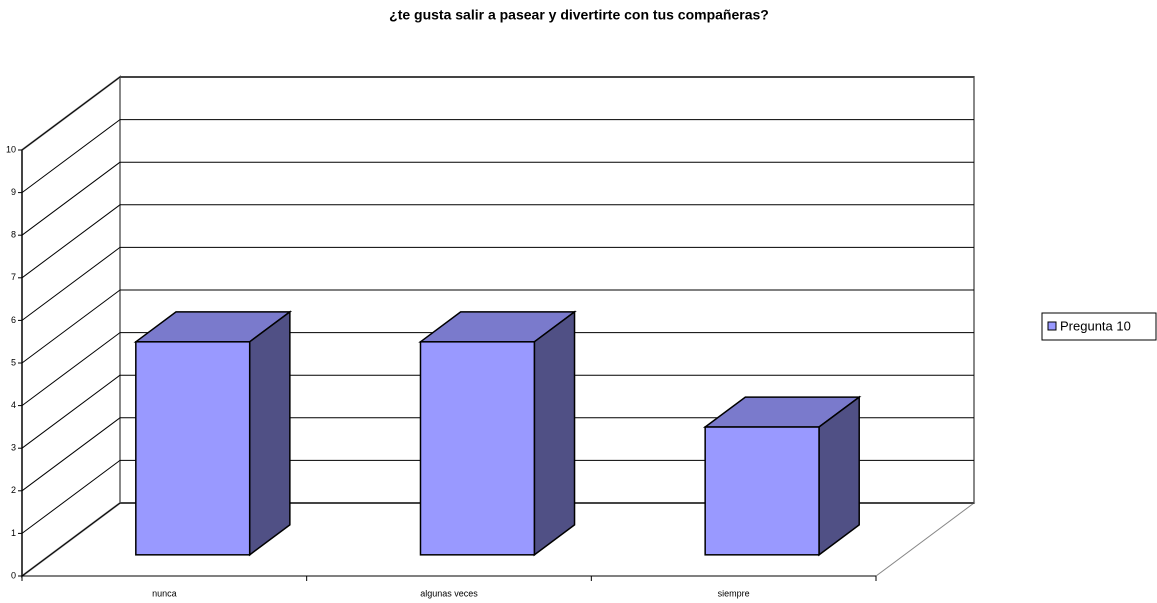 This screenshot has height=603, width=1157. I want to click on legend-box, so click(1099, 326).